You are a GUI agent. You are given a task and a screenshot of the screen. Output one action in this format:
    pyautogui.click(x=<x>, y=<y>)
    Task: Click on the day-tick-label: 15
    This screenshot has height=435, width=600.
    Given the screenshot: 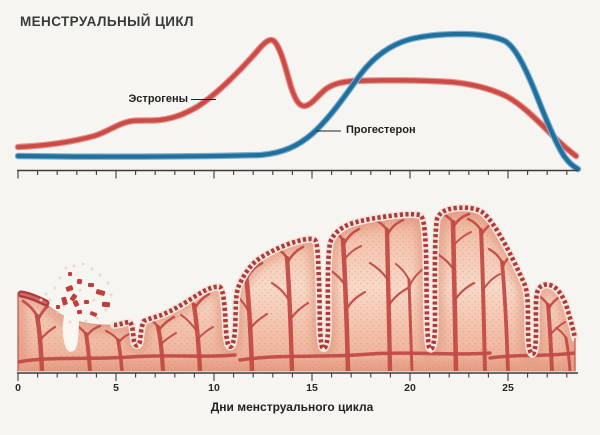 What is the action you would take?
    pyautogui.click(x=312, y=388)
    